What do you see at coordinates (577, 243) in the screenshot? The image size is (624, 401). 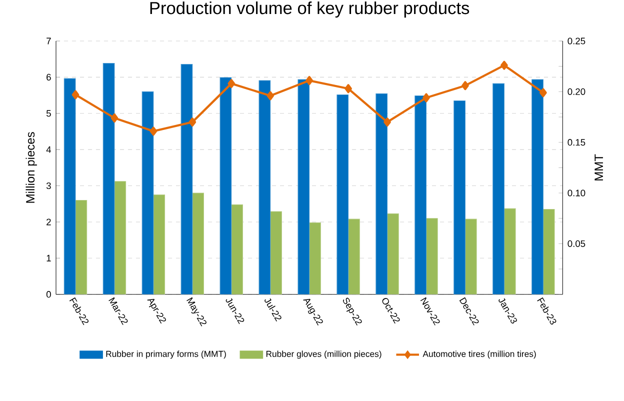 I see `y2-tick-label: 0.05` at bounding box center [577, 243].